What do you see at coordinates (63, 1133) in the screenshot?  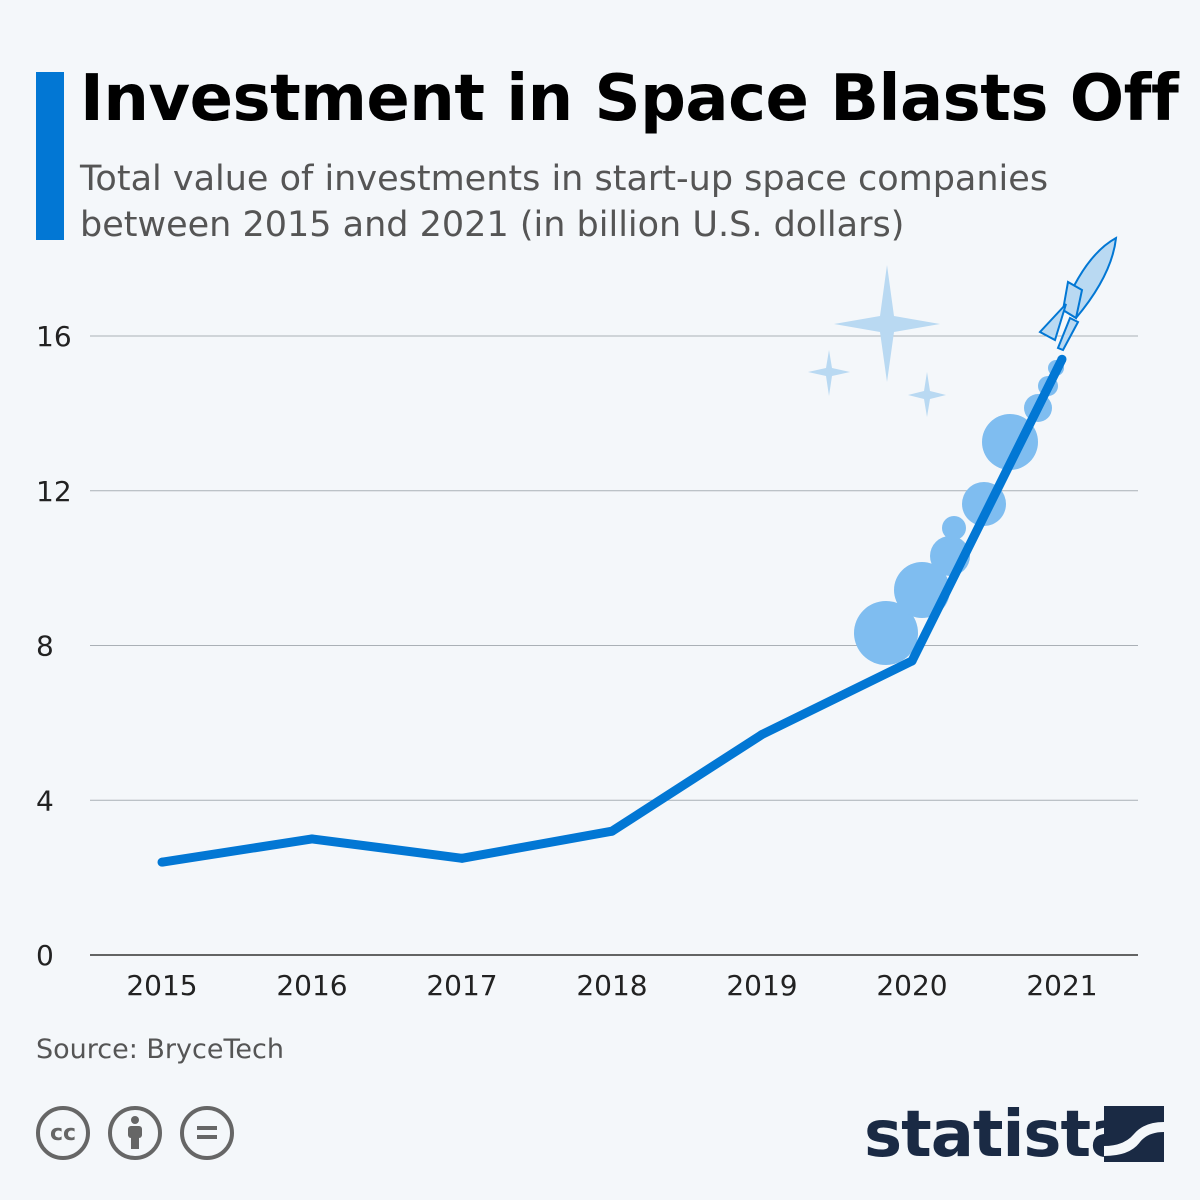 I see `cc-icon: cc` at bounding box center [63, 1133].